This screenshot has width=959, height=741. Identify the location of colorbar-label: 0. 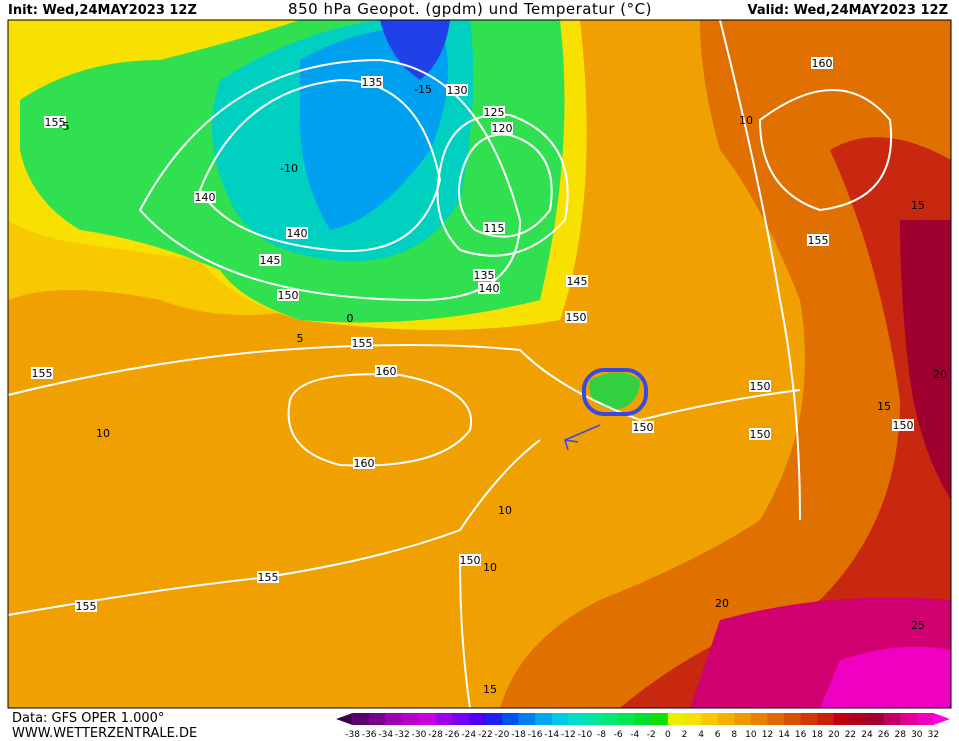
(668, 735).